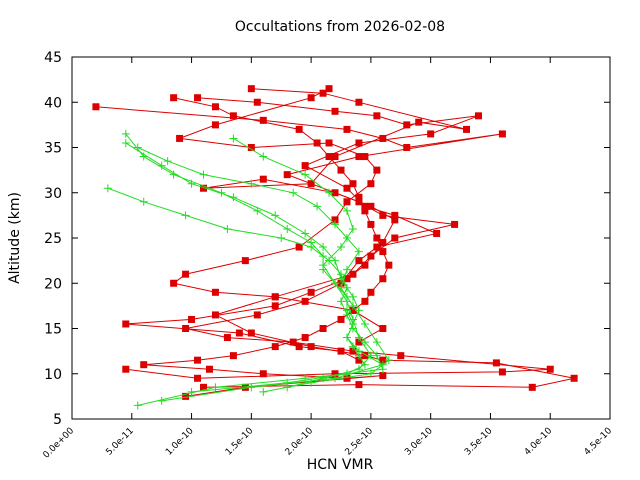 The height and width of the screenshot is (480, 640). I want to click on y-tick-label: 40, so click(53, 103).